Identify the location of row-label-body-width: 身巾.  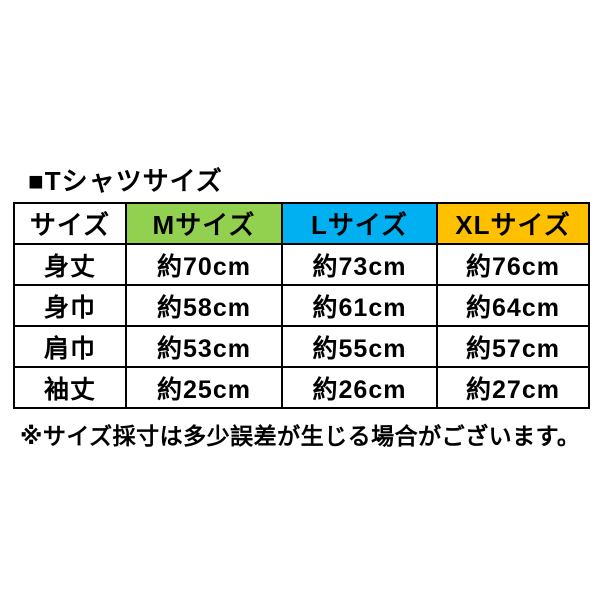
(70, 305).